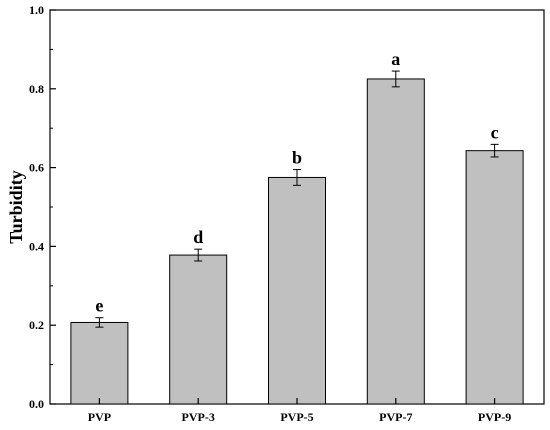 The height and width of the screenshot is (430, 550). What do you see at coordinates (36, 10) in the screenshot?
I see `y-tick-label: 1.0` at bounding box center [36, 10].